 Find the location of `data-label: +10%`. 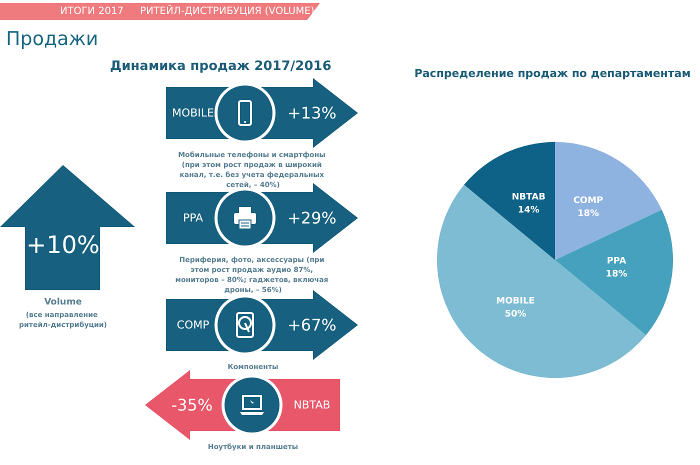

data-label: +10% is located at coordinates (63, 245).